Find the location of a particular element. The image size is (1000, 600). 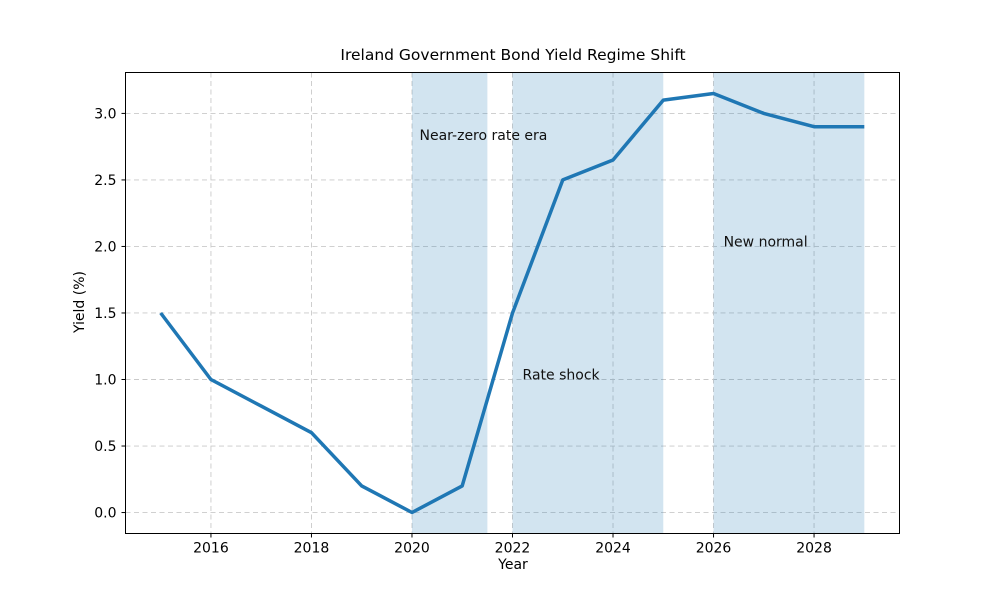

y-tick-label: 2.0 is located at coordinates (105, 247).